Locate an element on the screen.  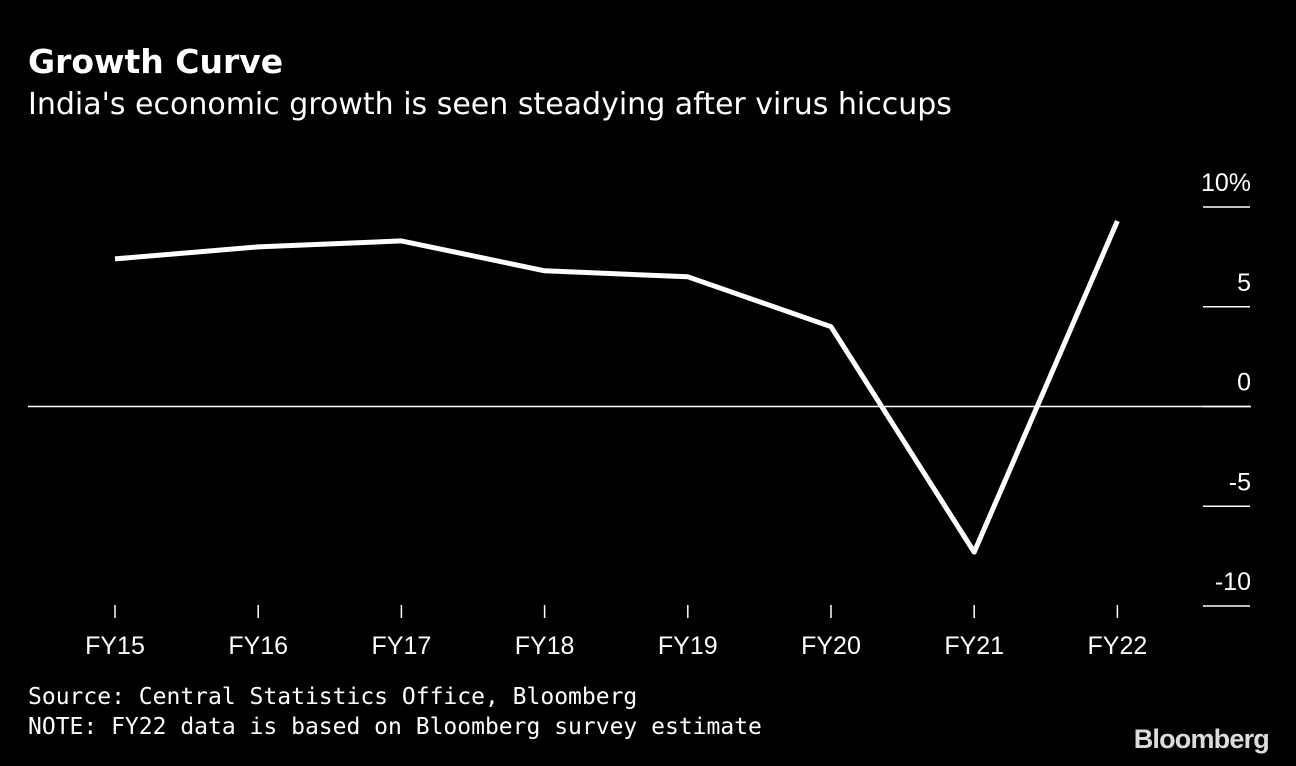
y-tick-label: -5 is located at coordinates (1240, 482).